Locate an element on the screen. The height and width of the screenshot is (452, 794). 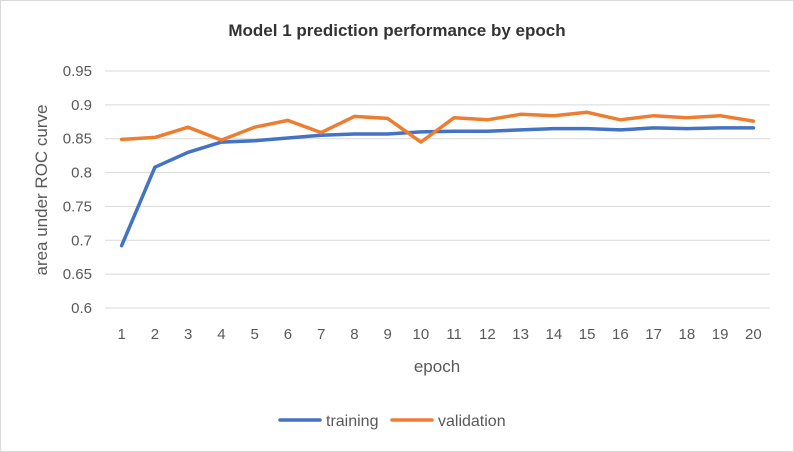
series-line-validation is located at coordinates (437, 127).